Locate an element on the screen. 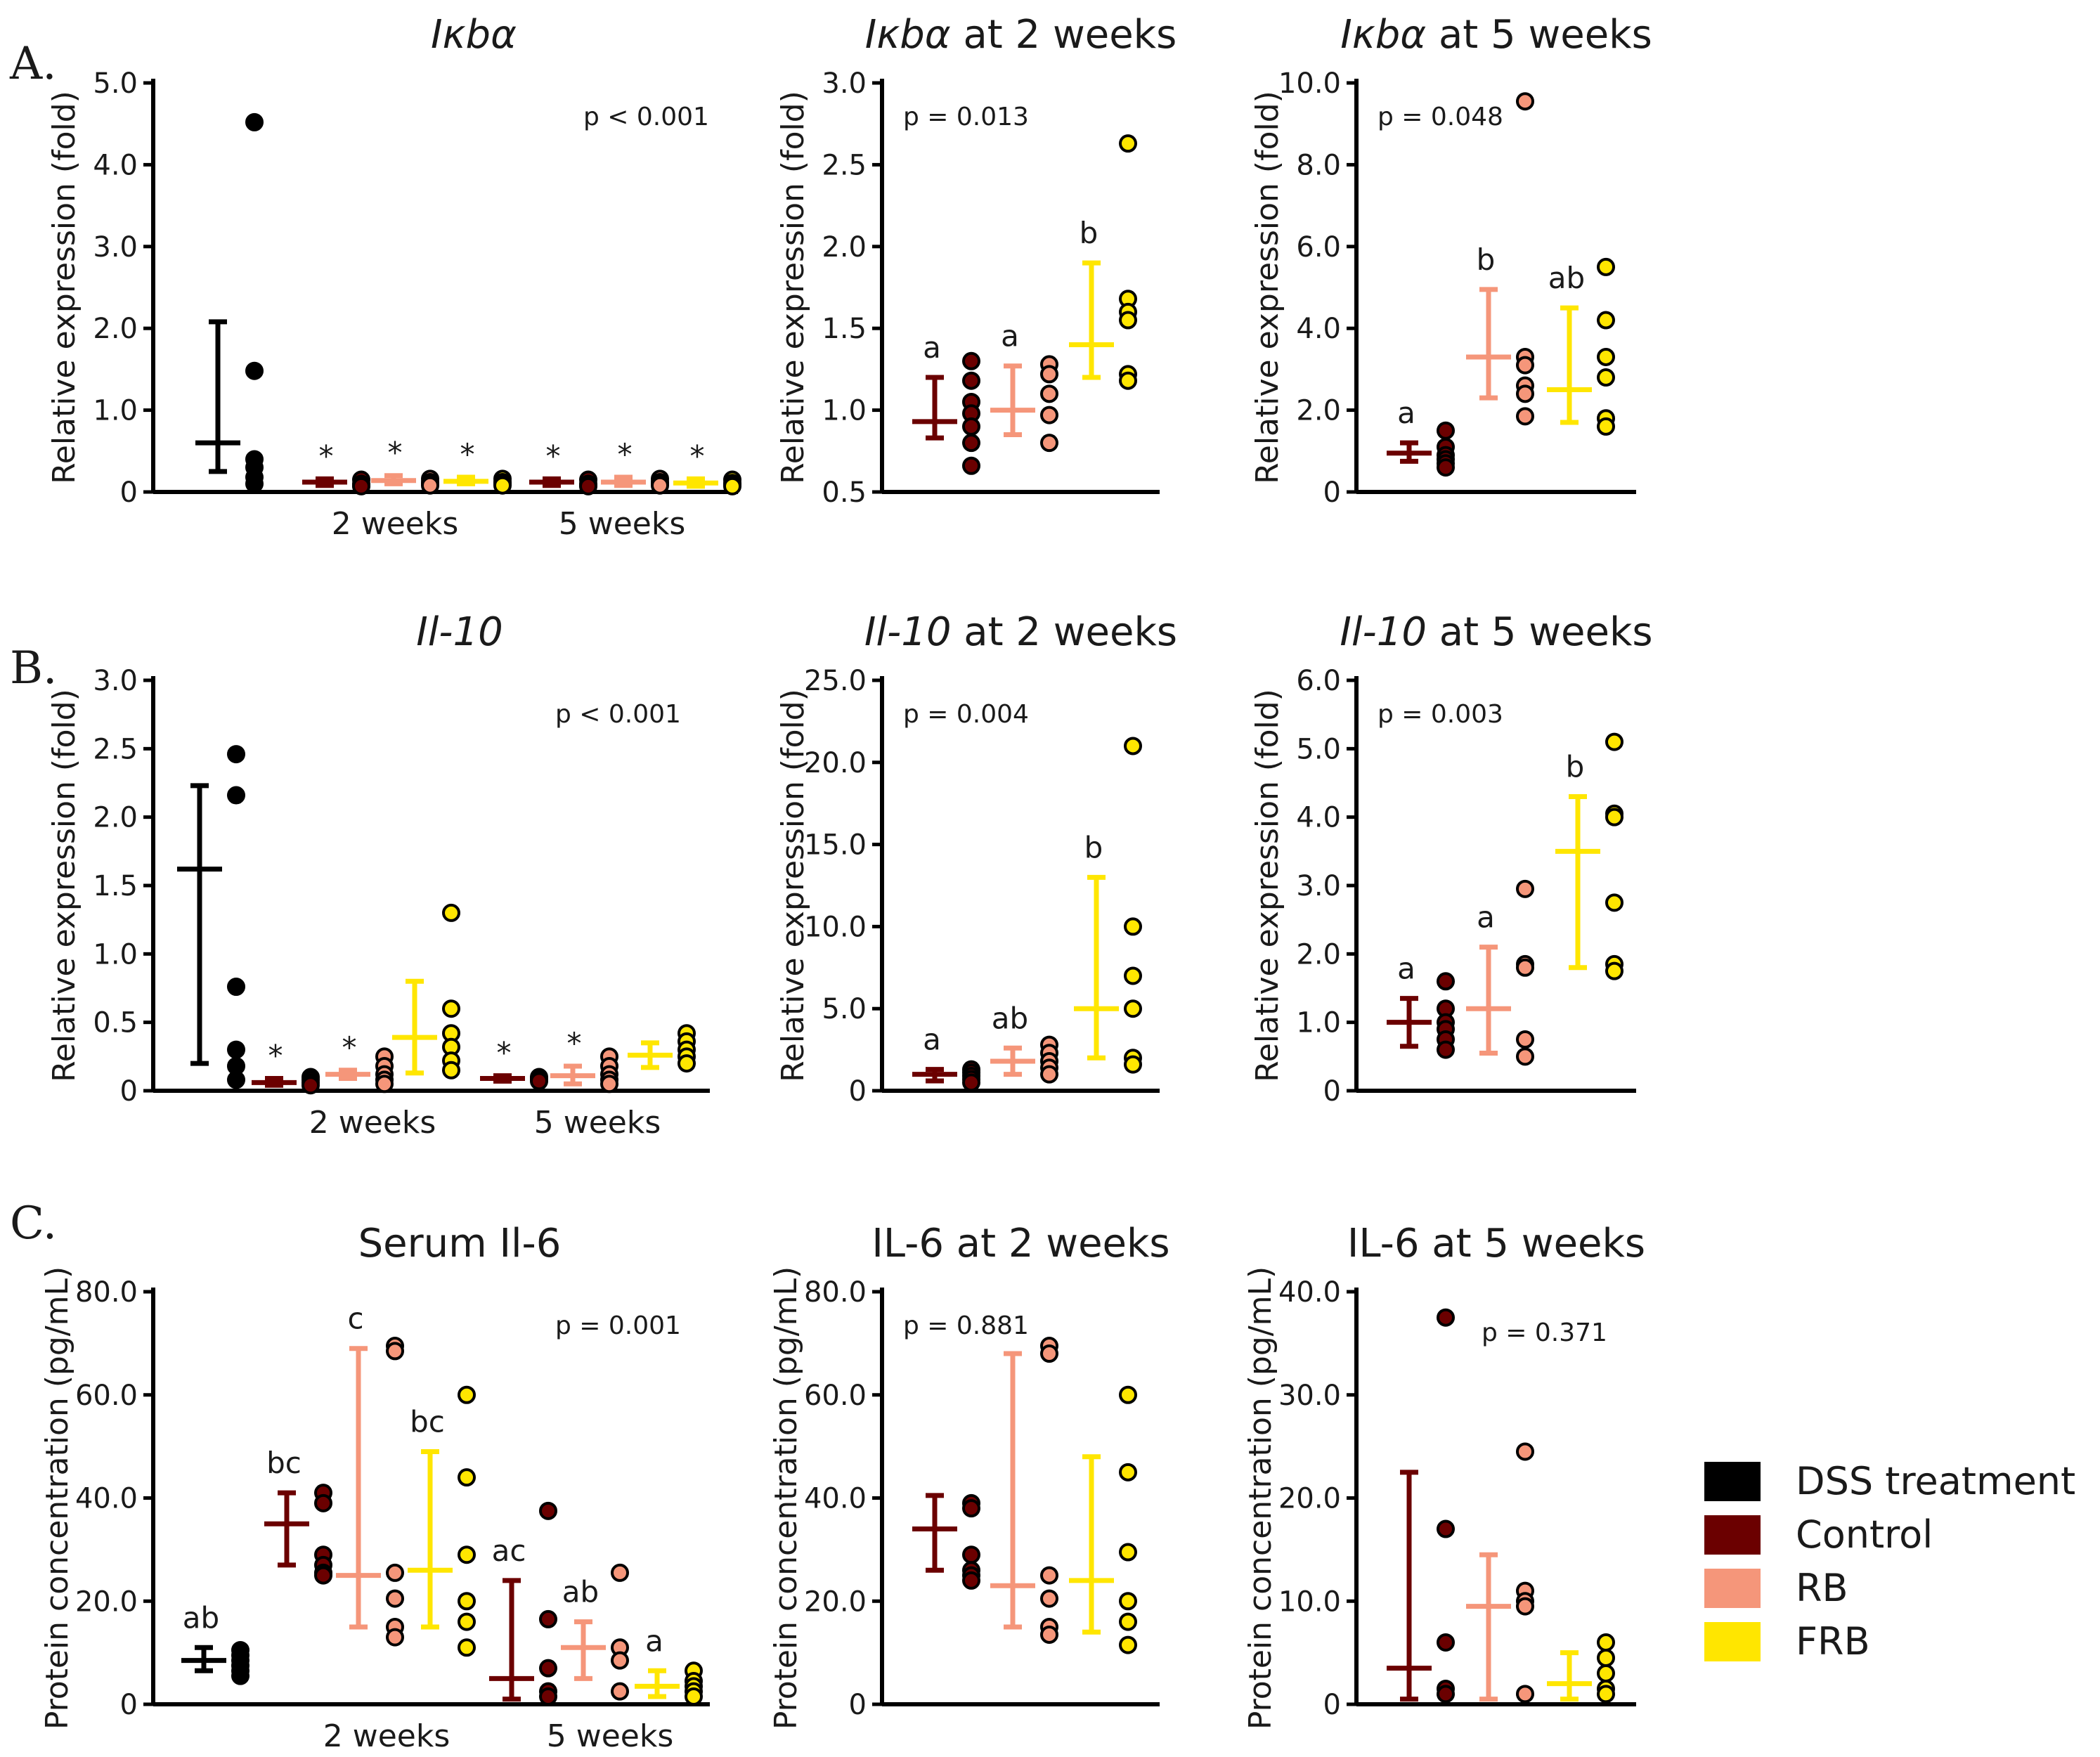 Image resolution: width=2100 pixels, height=1757 pixels. significance-label: b is located at coordinates (1093, 847).